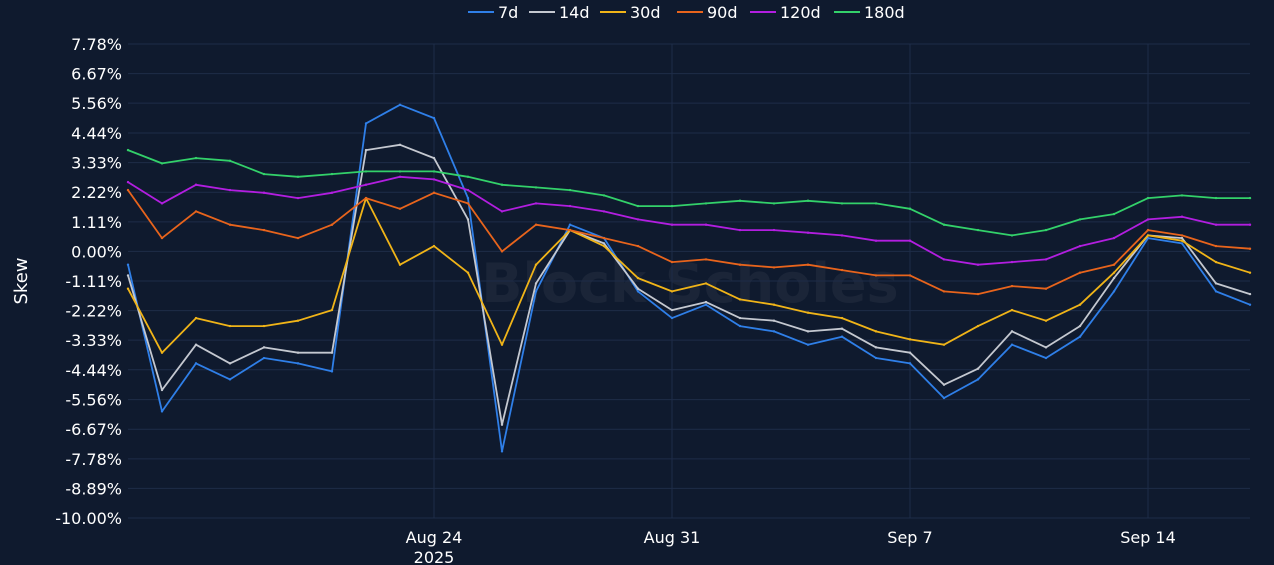  What do you see at coordinates (785, 12) in the screenshot?
I see `legend-item-120d: 120d` at bounding box center [785, 12].